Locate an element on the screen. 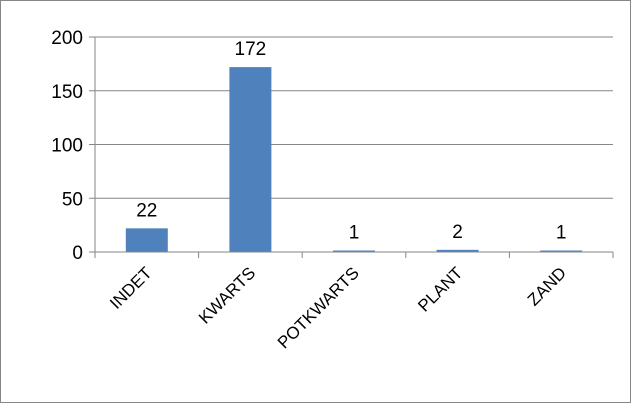 The height and width of the screenshot is (407, 631). data-label-plant: 2 is located at coordinates (457, 232).